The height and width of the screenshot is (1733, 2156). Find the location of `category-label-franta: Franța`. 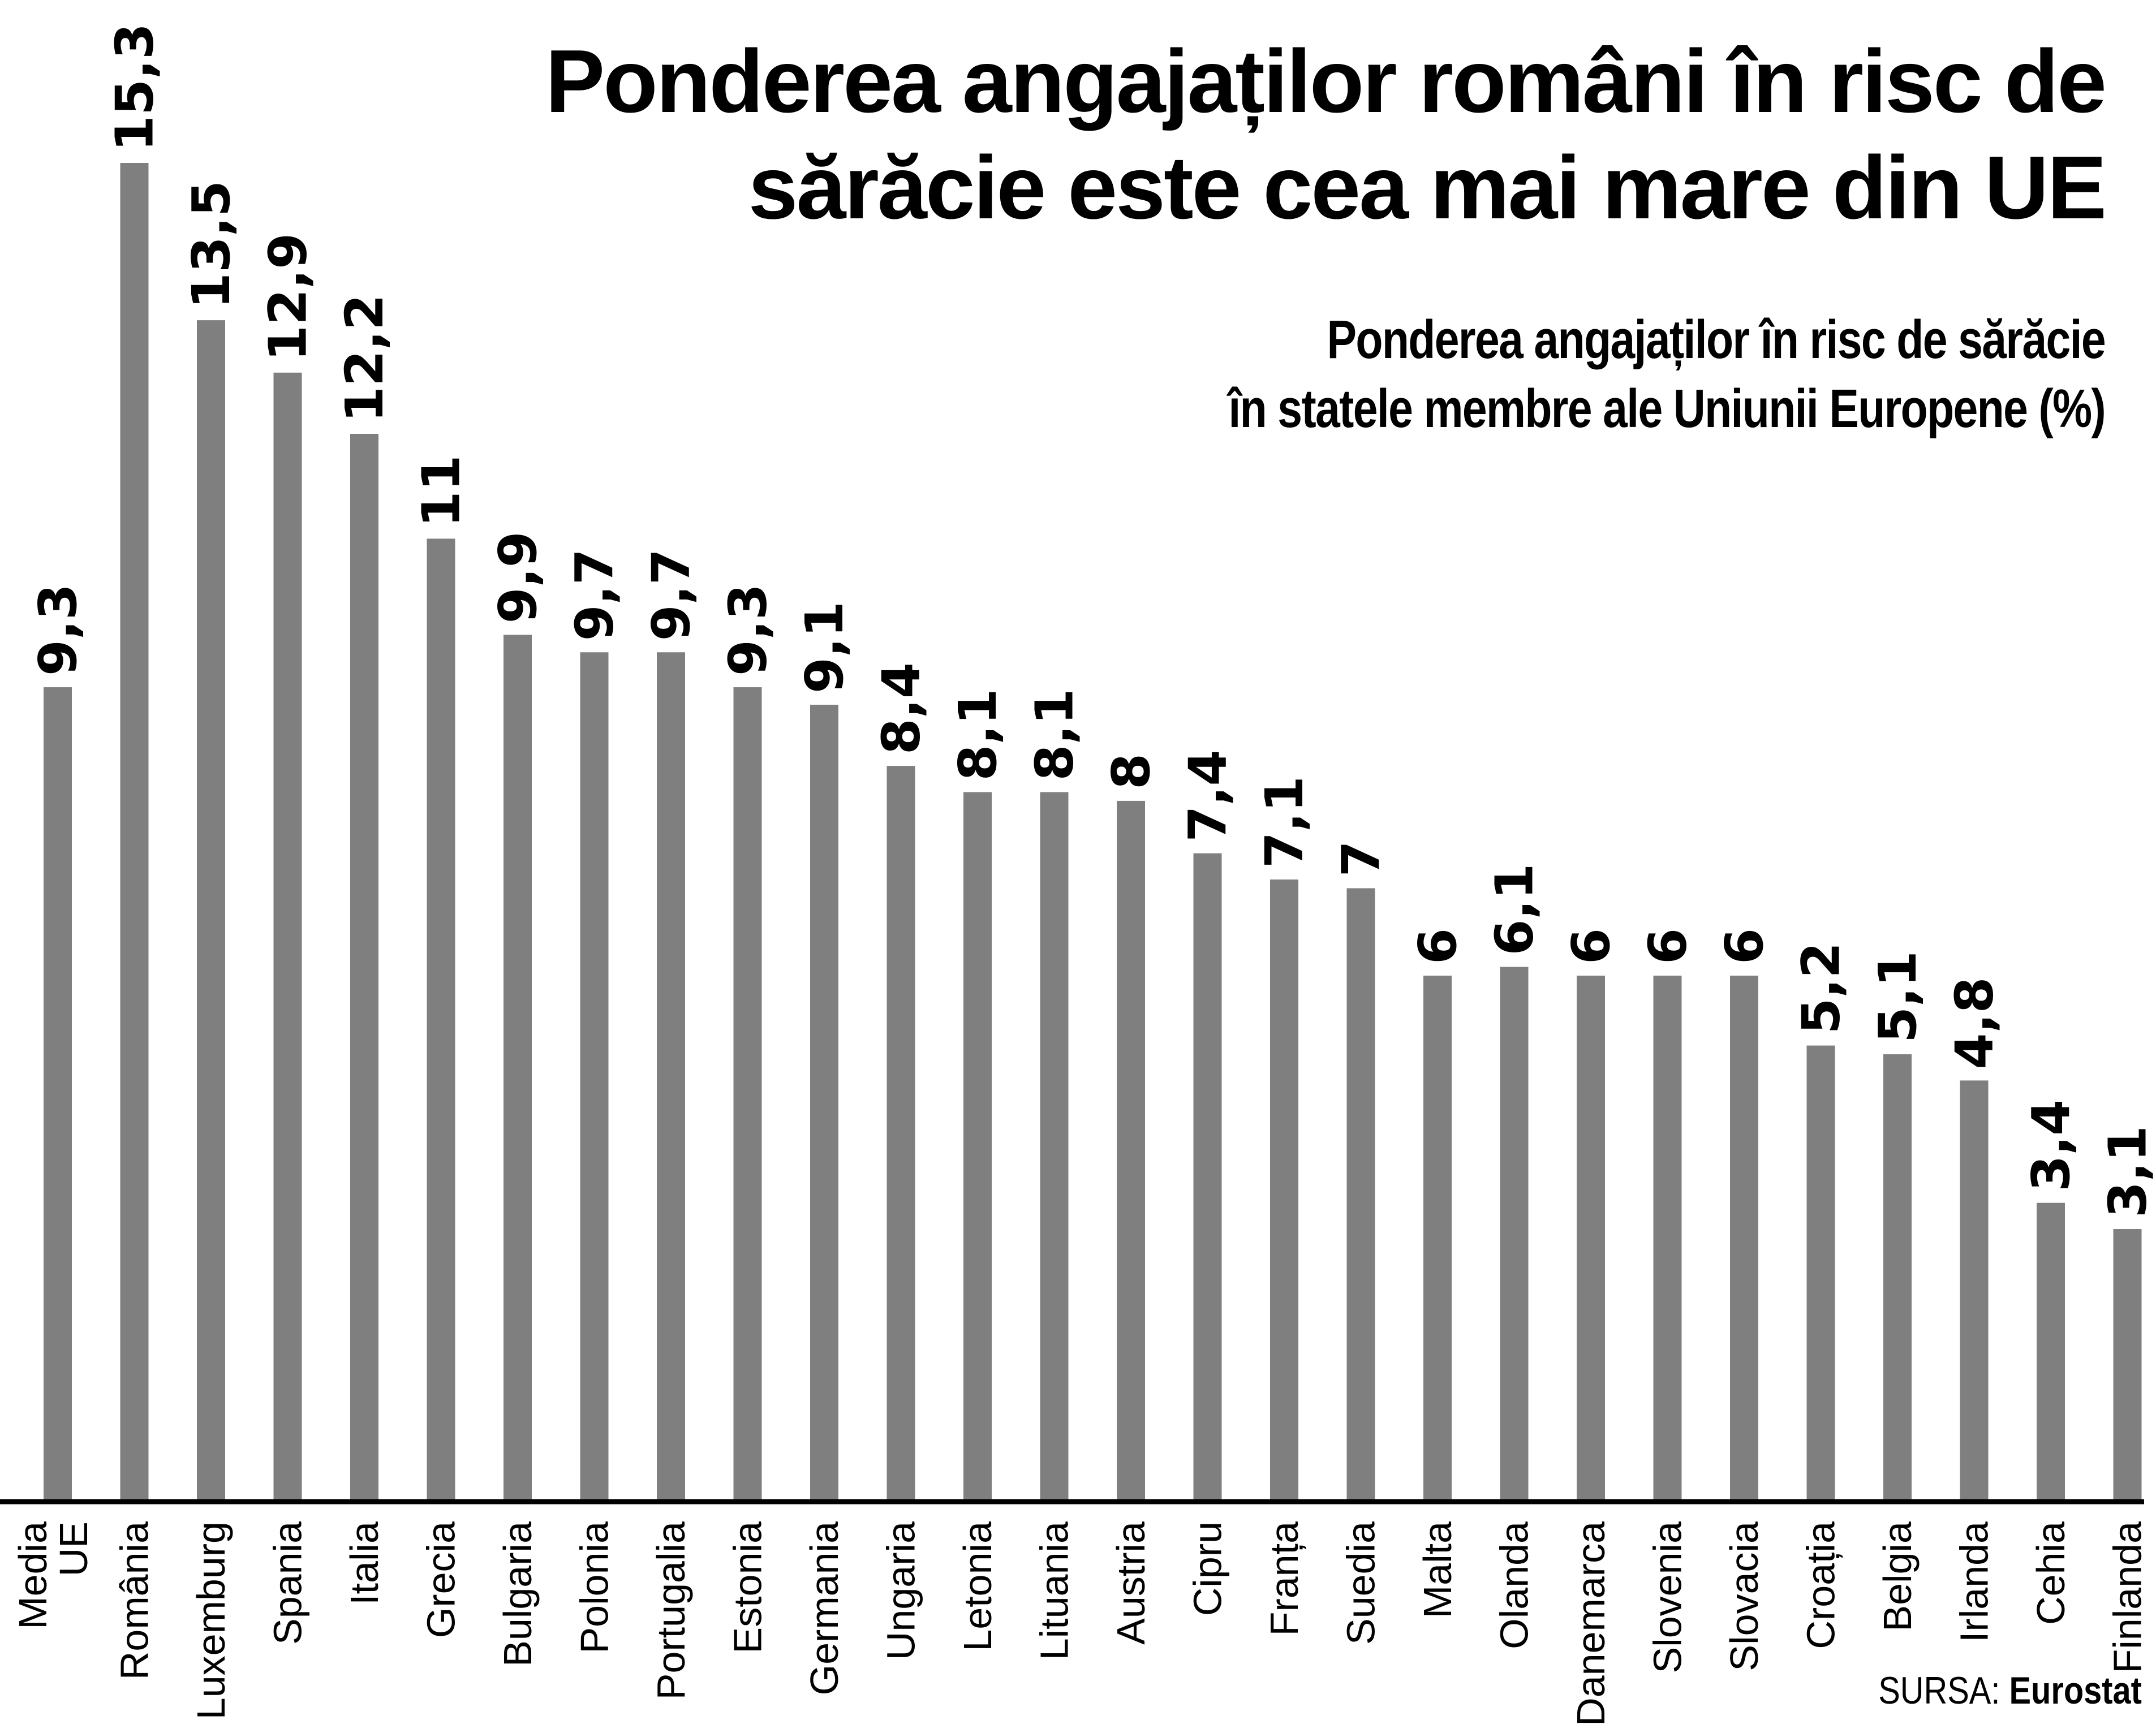

category-label-franta: Franța is located at coordinates (1284, 1578).